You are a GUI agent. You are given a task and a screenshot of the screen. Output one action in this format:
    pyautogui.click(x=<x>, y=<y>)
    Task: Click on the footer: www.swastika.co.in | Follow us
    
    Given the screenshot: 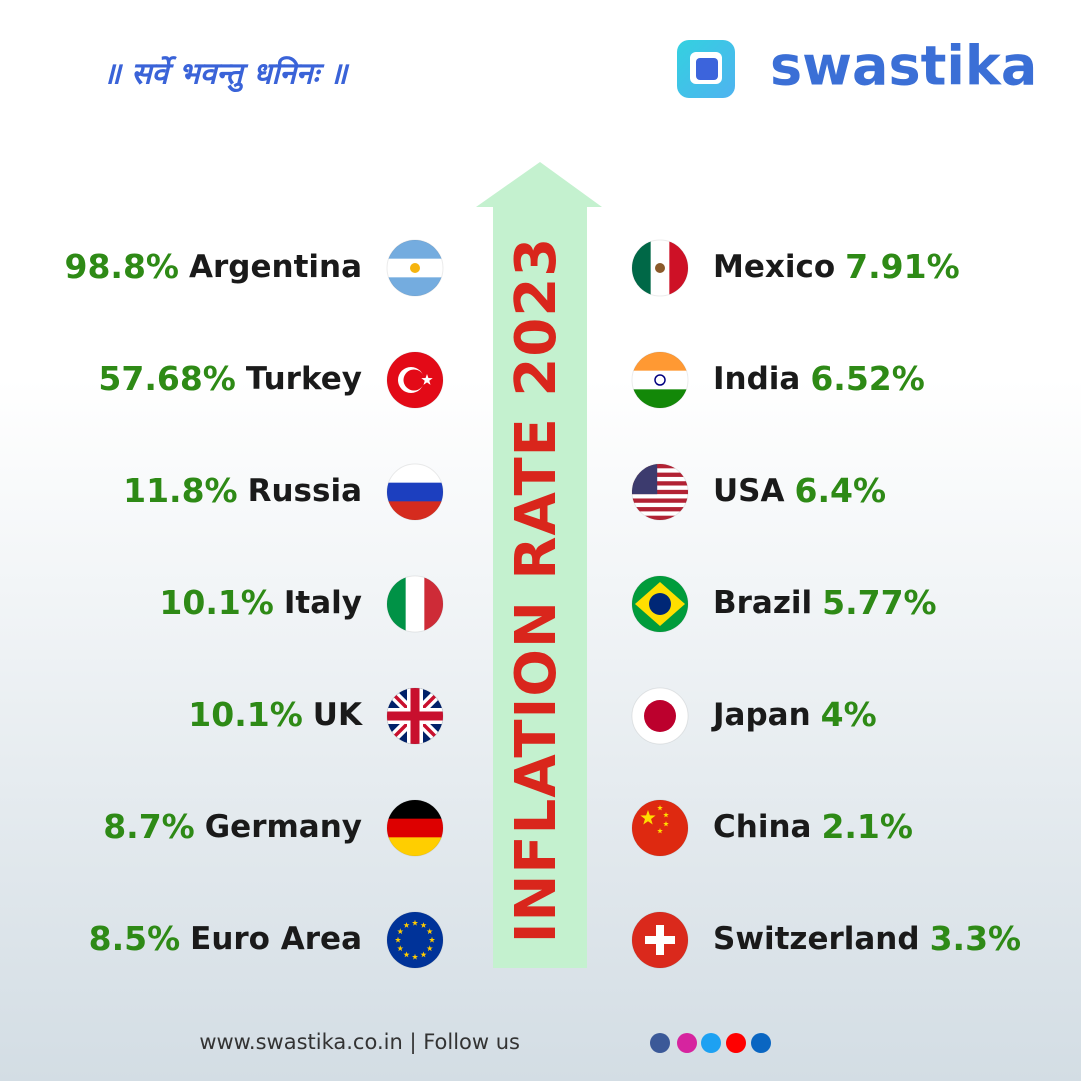 What is the action you would take?
    pyautogui.click(x=359, y=1042)
    